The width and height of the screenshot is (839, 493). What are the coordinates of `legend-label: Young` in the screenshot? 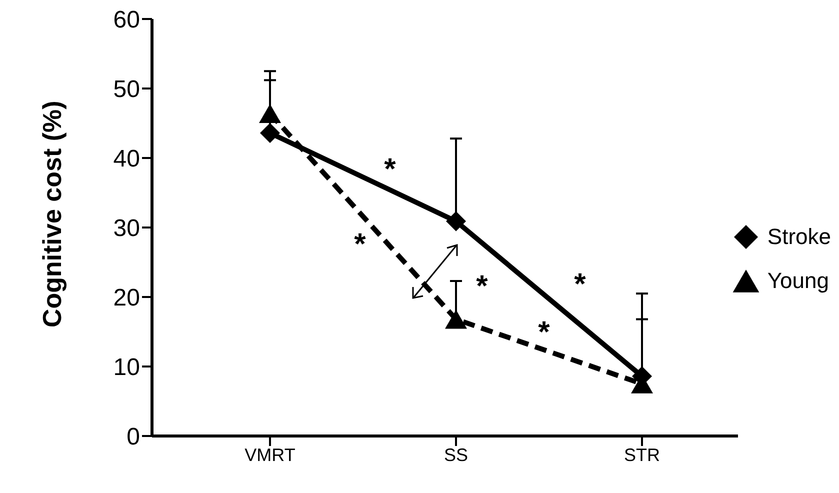 It's located at (798, 281).